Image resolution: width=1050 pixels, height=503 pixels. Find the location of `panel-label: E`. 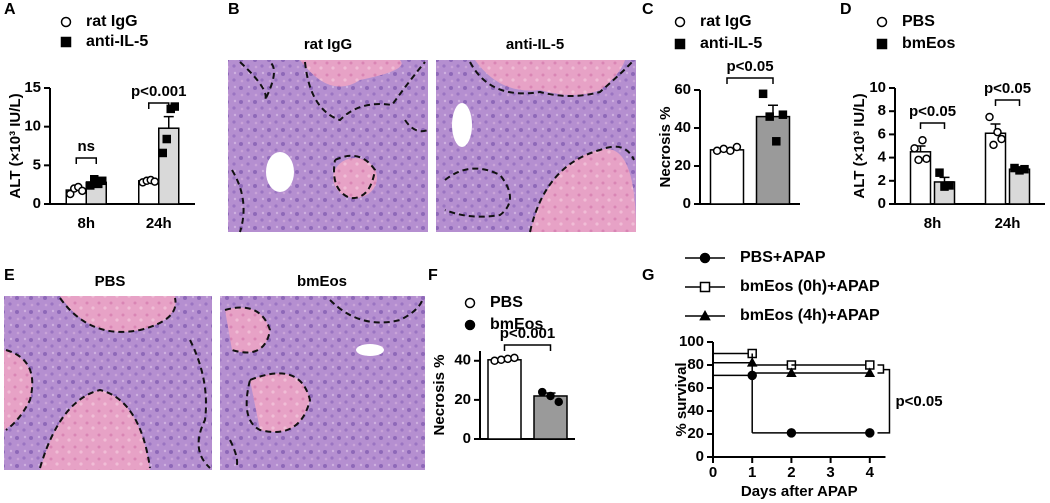

panel-label: E is located at coordinates (9, 275).